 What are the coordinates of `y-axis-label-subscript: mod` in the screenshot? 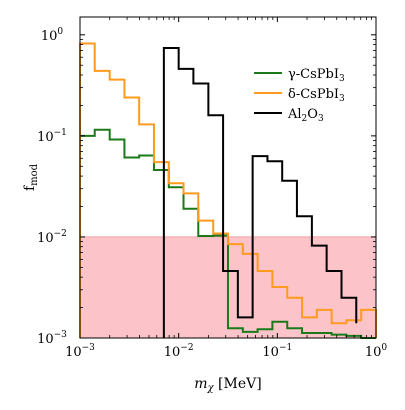 It's located at (34, 174).